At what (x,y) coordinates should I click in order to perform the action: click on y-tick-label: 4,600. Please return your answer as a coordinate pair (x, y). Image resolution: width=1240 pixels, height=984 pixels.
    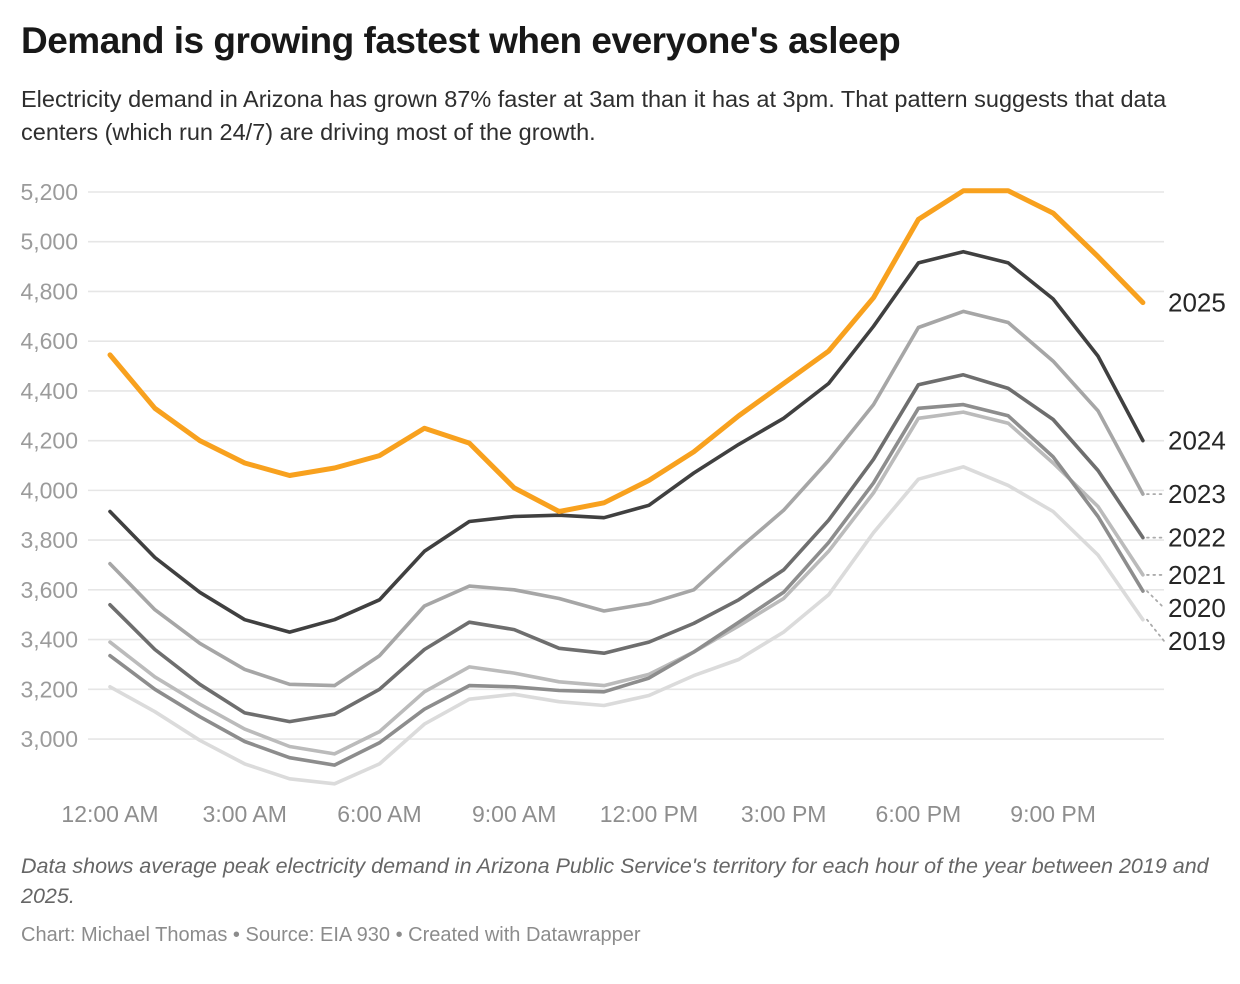
    Looking at the image, I should click on (49, 341).